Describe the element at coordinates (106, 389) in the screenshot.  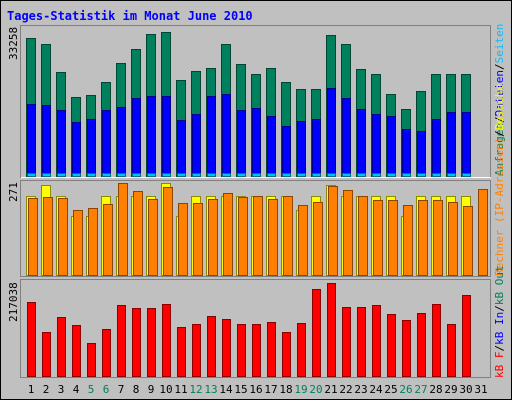
I see `day-label-6: 6` at that location.